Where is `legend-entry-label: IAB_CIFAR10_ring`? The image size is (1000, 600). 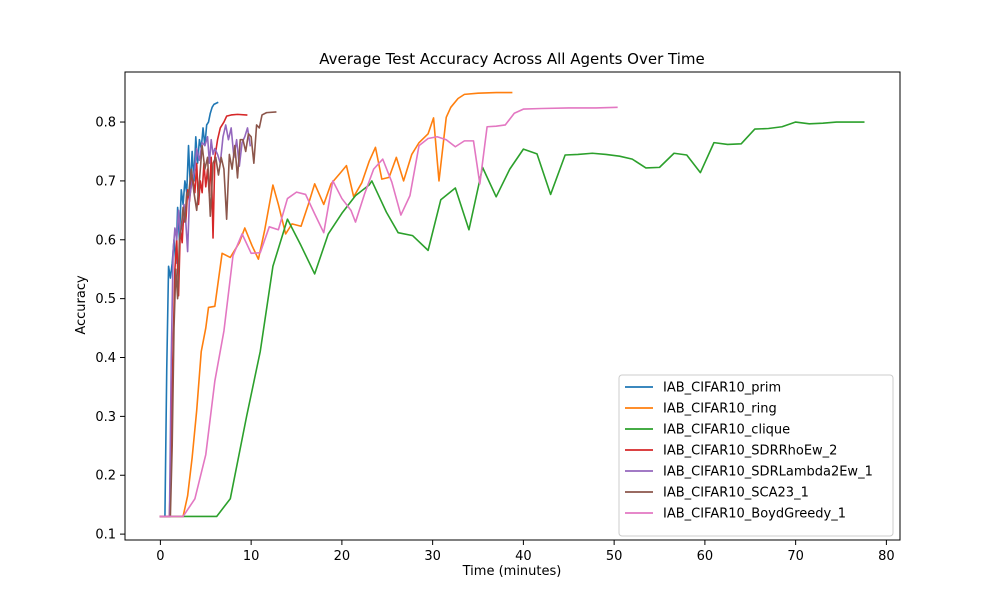 legend-entry-label: IAB_CIFAR10_ring is located at coordinates (720, 409).